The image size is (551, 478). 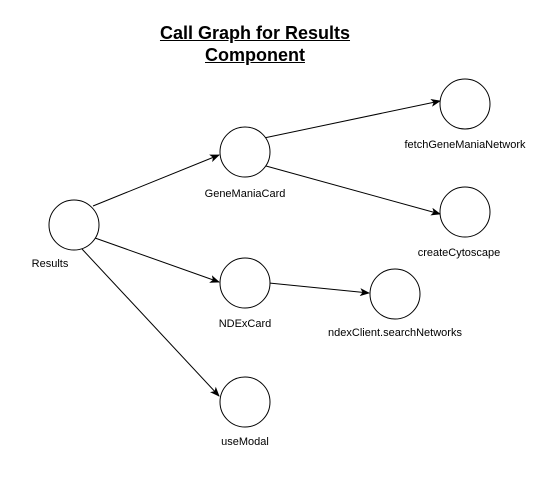 What do you see at coordinates (50, 264) in the screenshot?
I see `node-label-results: Results` at bounding box center [50, 264].